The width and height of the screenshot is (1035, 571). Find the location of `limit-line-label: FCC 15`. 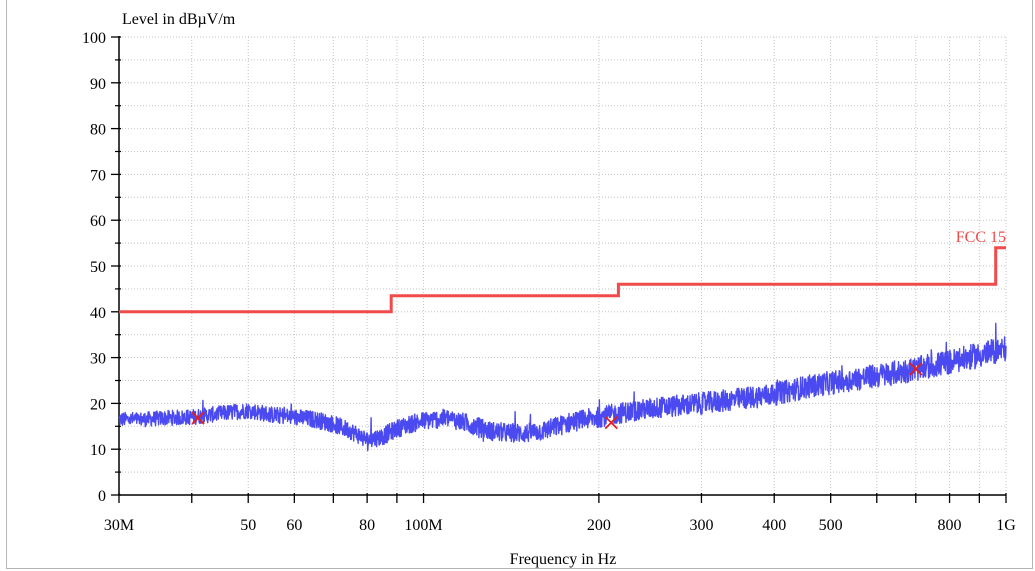

limit-line-label: FCC 15 is located at coordinates (981, 237).